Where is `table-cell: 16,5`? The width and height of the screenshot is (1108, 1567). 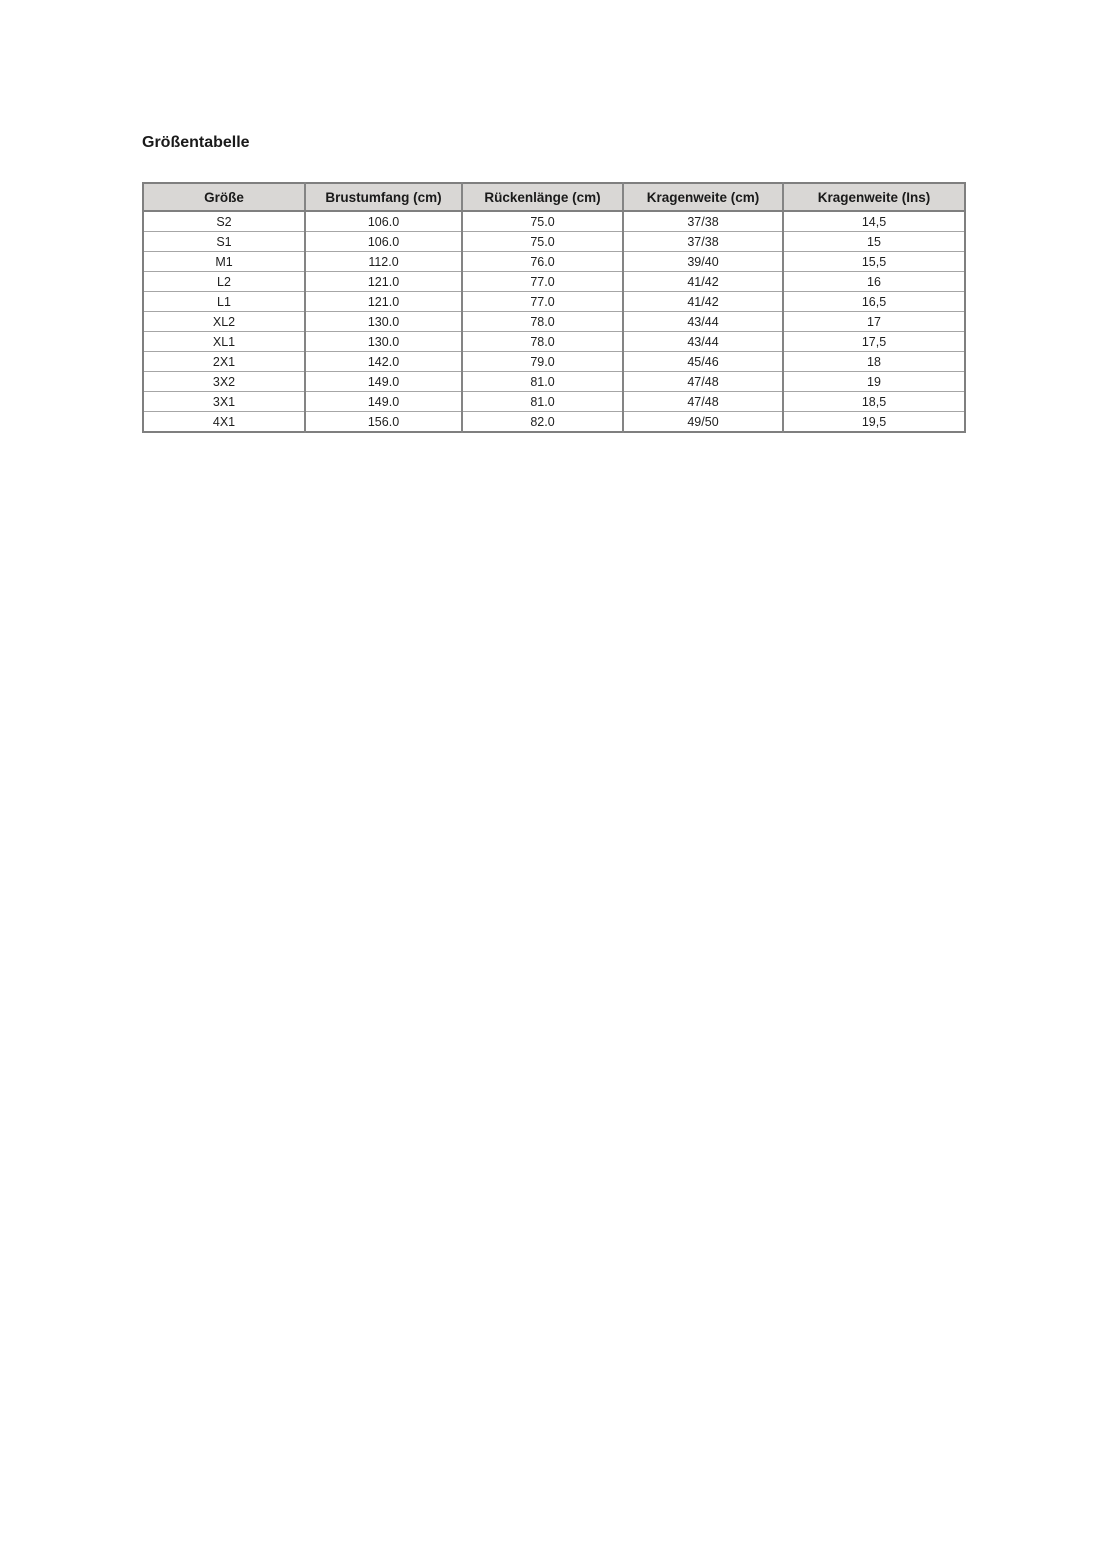 table-cell: 16,5 is located at coordinates (873, 301).